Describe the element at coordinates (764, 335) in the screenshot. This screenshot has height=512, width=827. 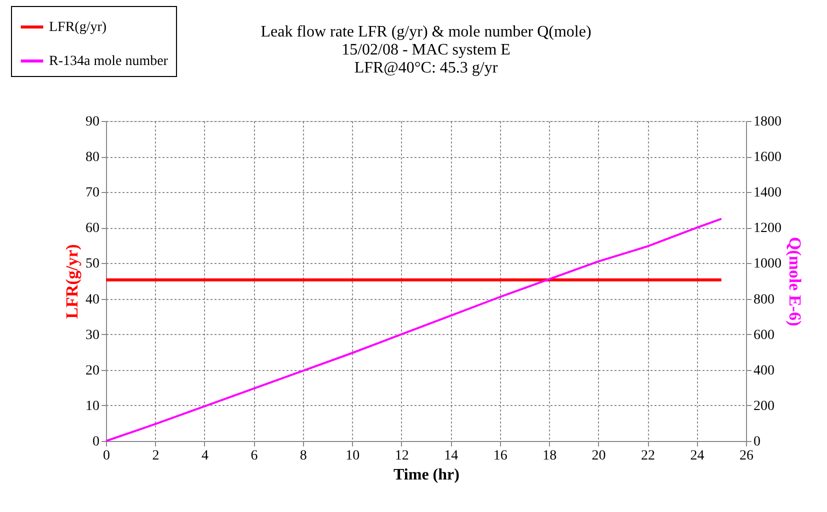
I see `y2-tick-label: 600` at that location.